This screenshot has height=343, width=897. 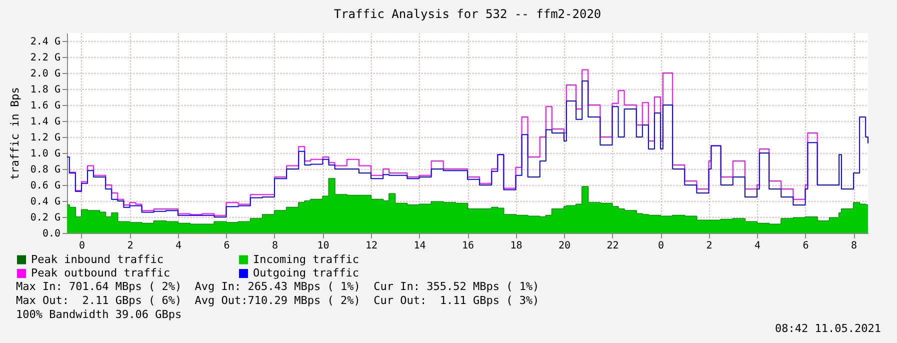 What do you see at coordinates (828, 328) in the screenshot?
I see `text: 08:42 11.05.2021` at bounding box center [828, 328].